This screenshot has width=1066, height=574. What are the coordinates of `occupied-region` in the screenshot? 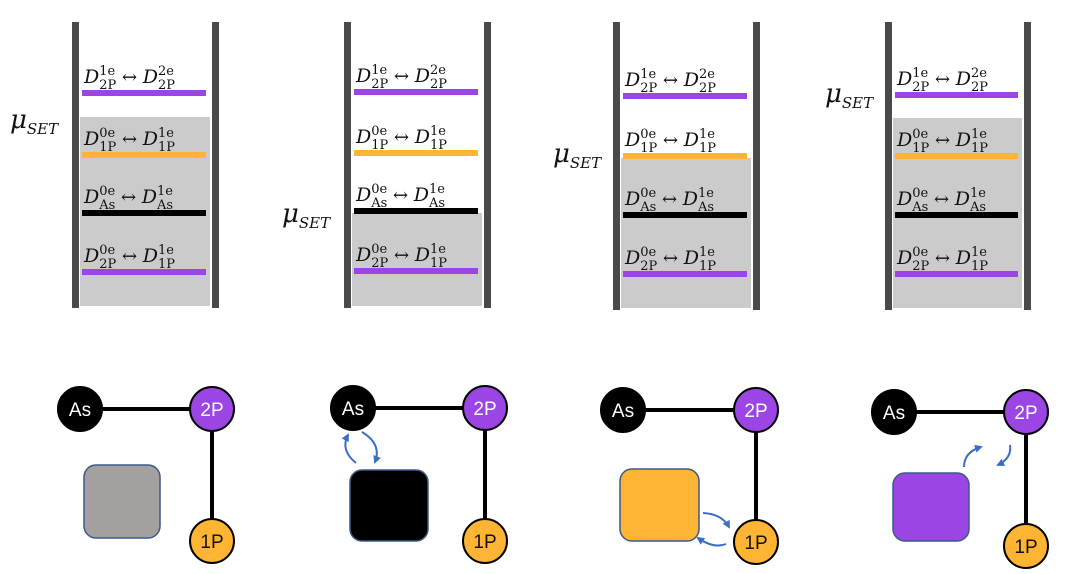 It's located at (417, 259).